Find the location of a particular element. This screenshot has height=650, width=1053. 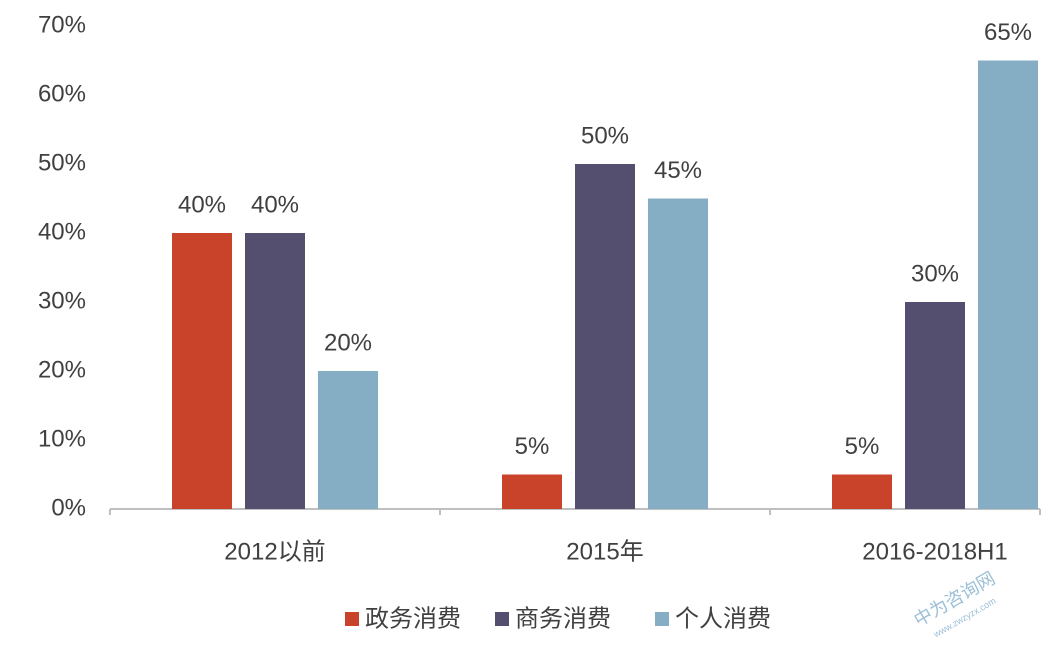

y-tick-label: 40% is located at coordinates (62, 231).